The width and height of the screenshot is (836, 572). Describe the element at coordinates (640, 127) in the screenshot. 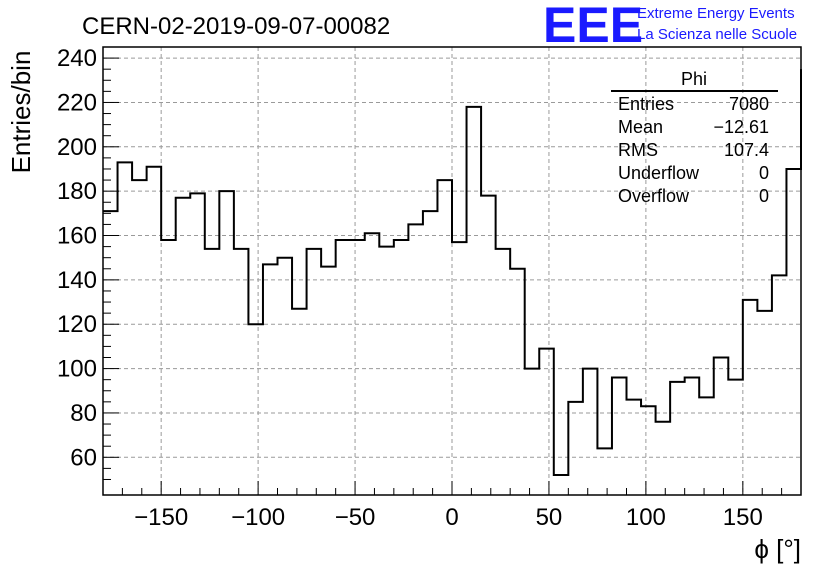

I see `stats-label: Mean` at that location.